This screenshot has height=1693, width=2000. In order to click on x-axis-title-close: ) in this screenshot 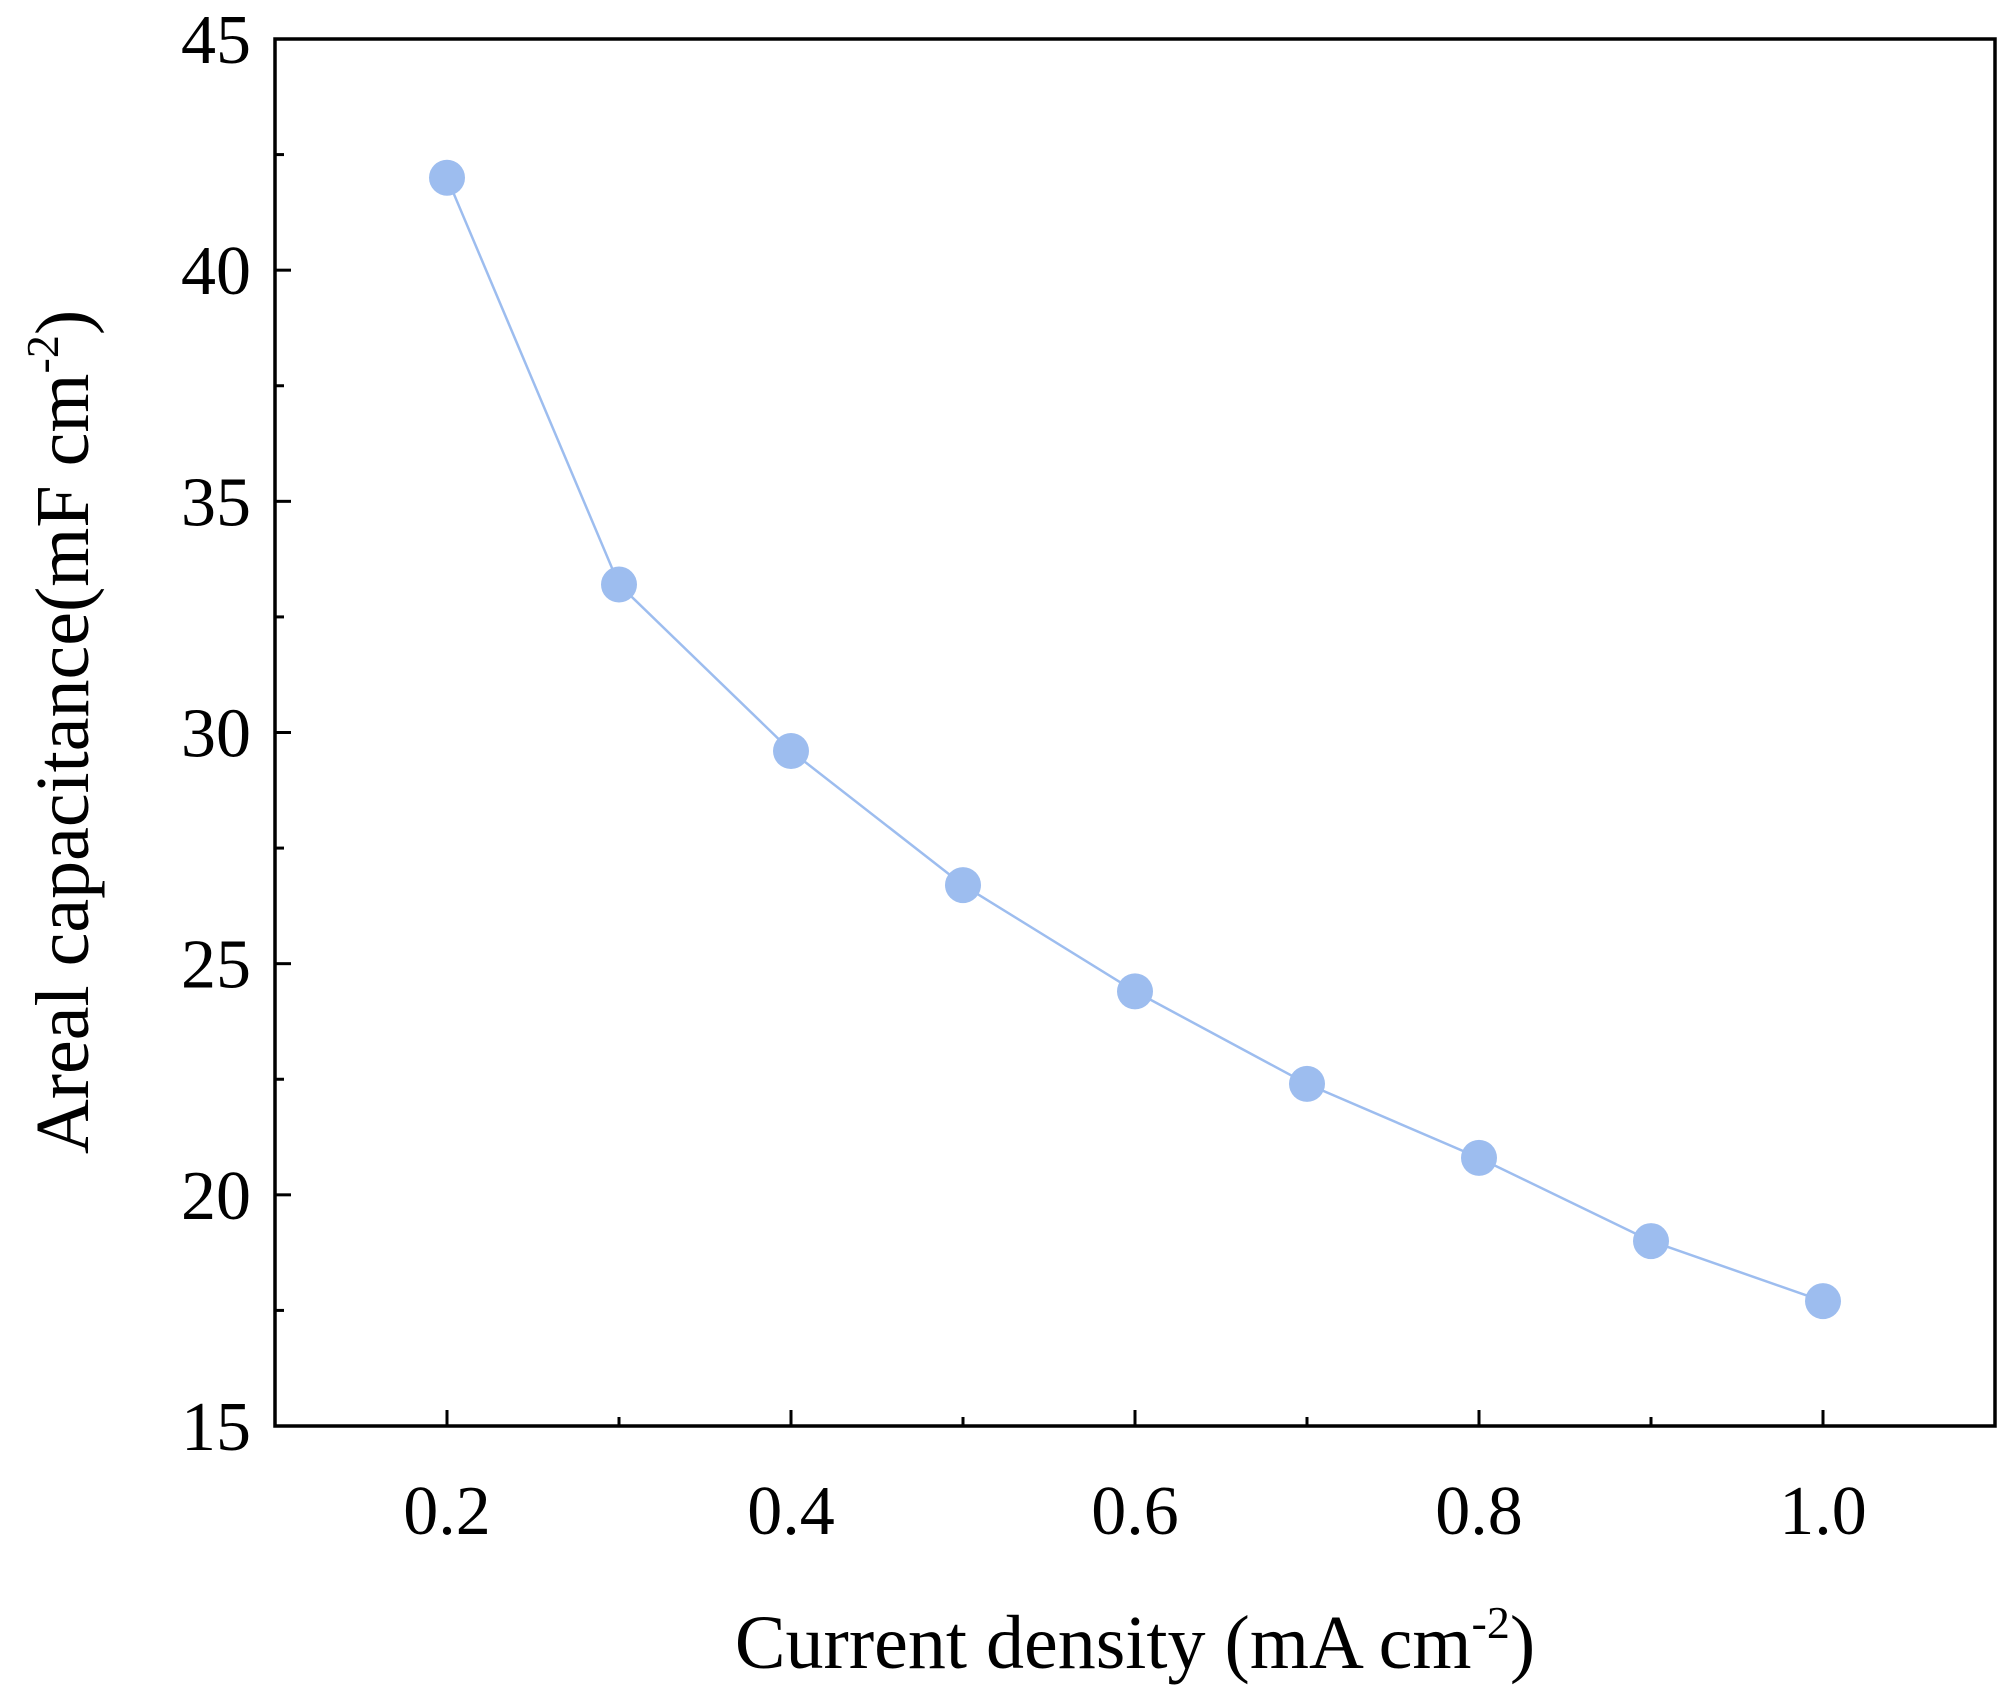, I will do `click(1522, 1643)`.